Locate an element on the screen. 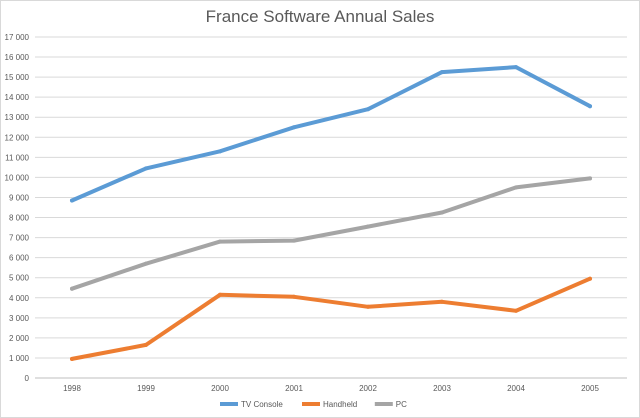  x-tick-label: 2002 is located at coordinates (368, 388).